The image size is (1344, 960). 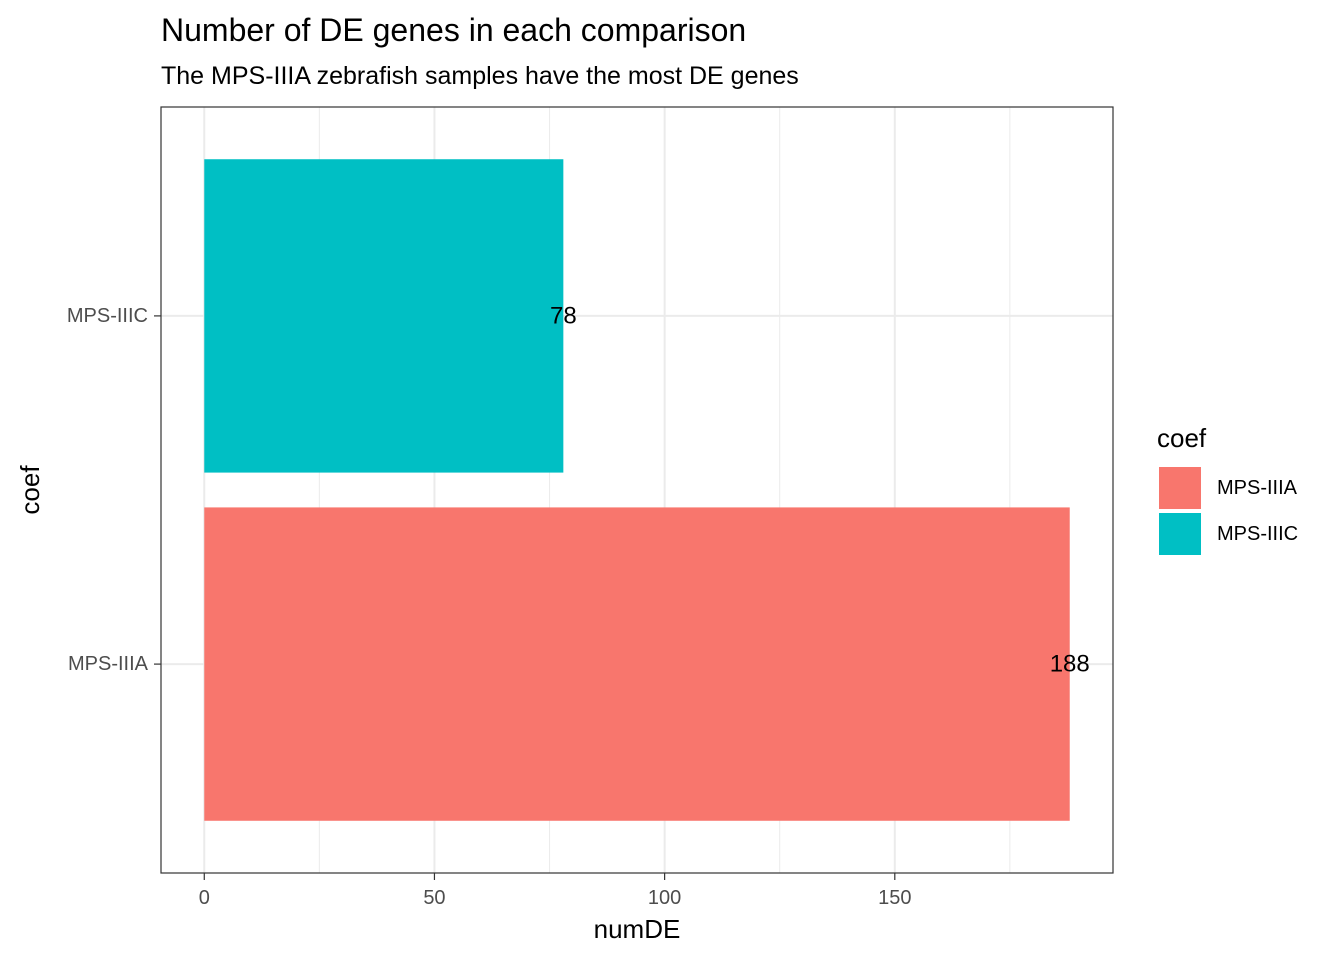 I want to click on data-label-mps-iiia: 188, so click(x=1070, y=664).